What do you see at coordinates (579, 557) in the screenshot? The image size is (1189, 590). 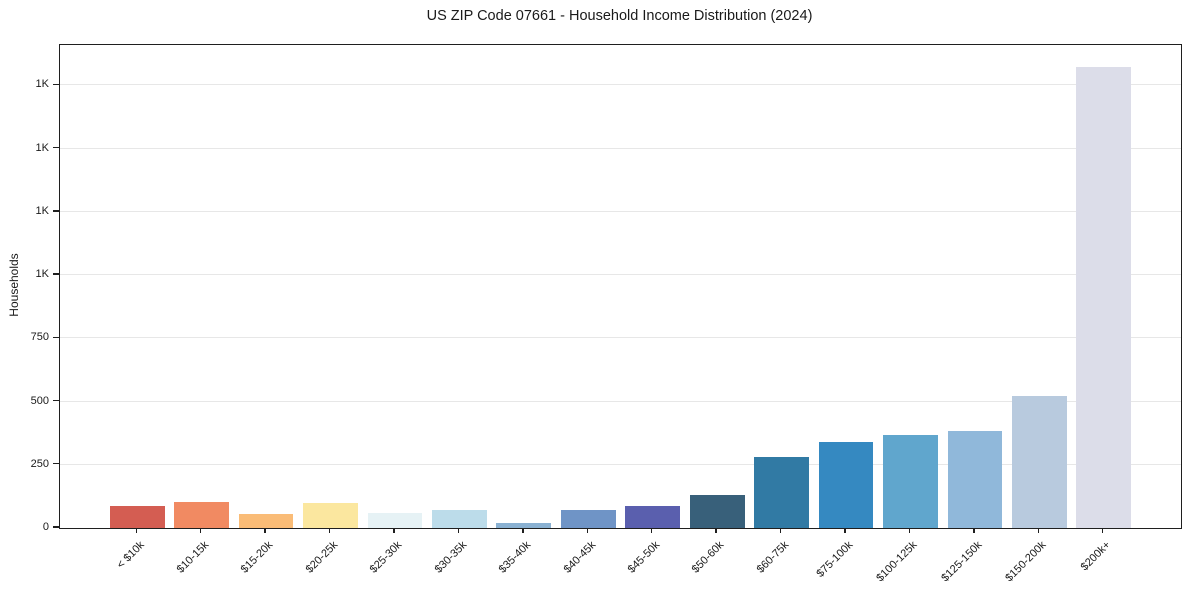 I see `x-tick-label: $40-45k` at bounding box center [579, 557].